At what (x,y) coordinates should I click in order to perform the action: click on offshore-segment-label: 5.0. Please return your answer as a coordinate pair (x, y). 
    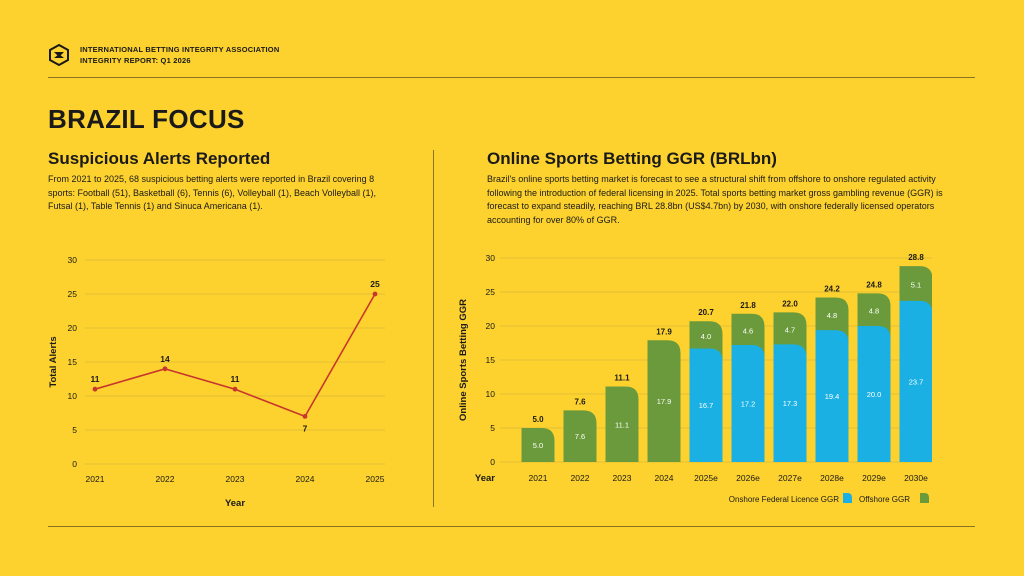
    Looking at the image, I should click on (538, 445).